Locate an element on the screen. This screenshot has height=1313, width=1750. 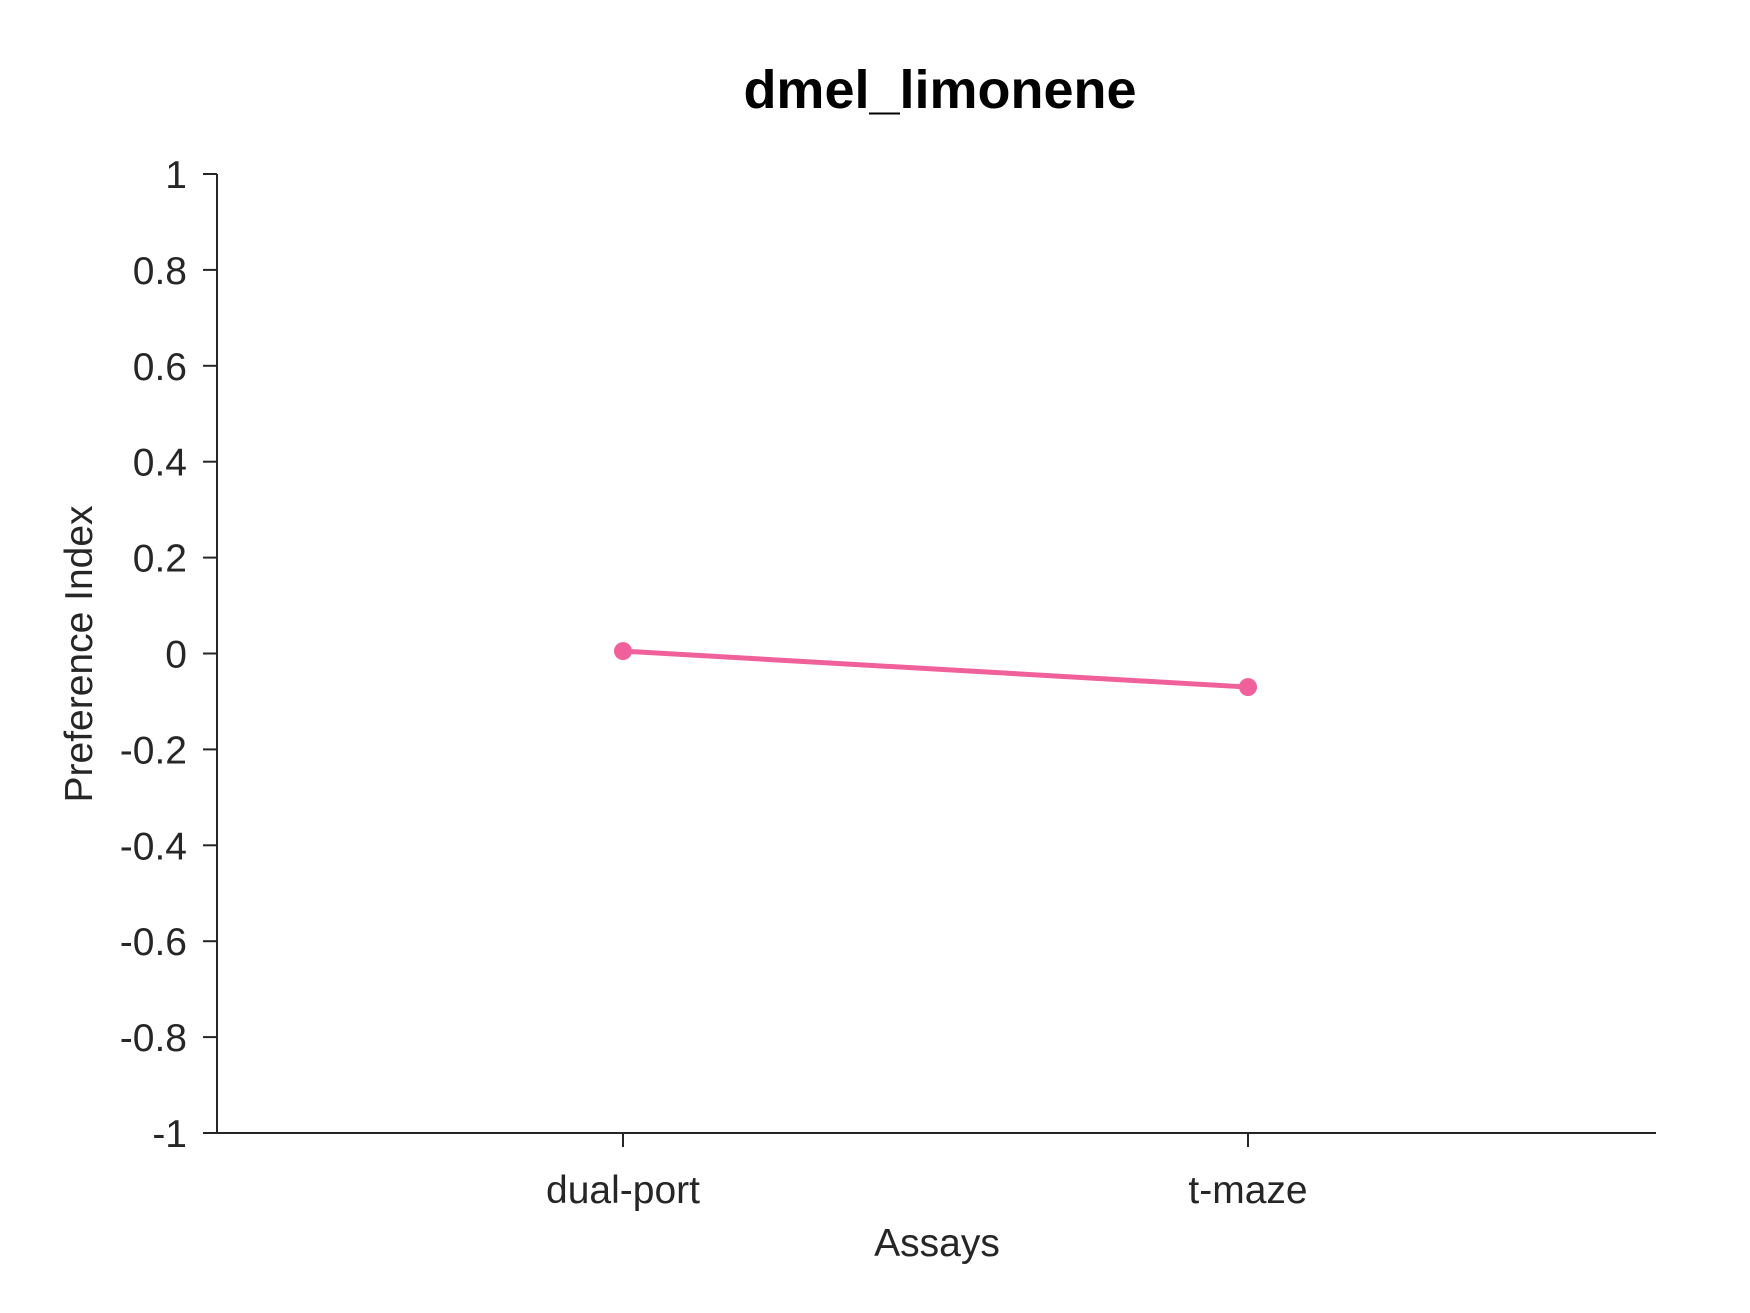
y-tick-label: -0.6 is located at coordinates (153, 942).